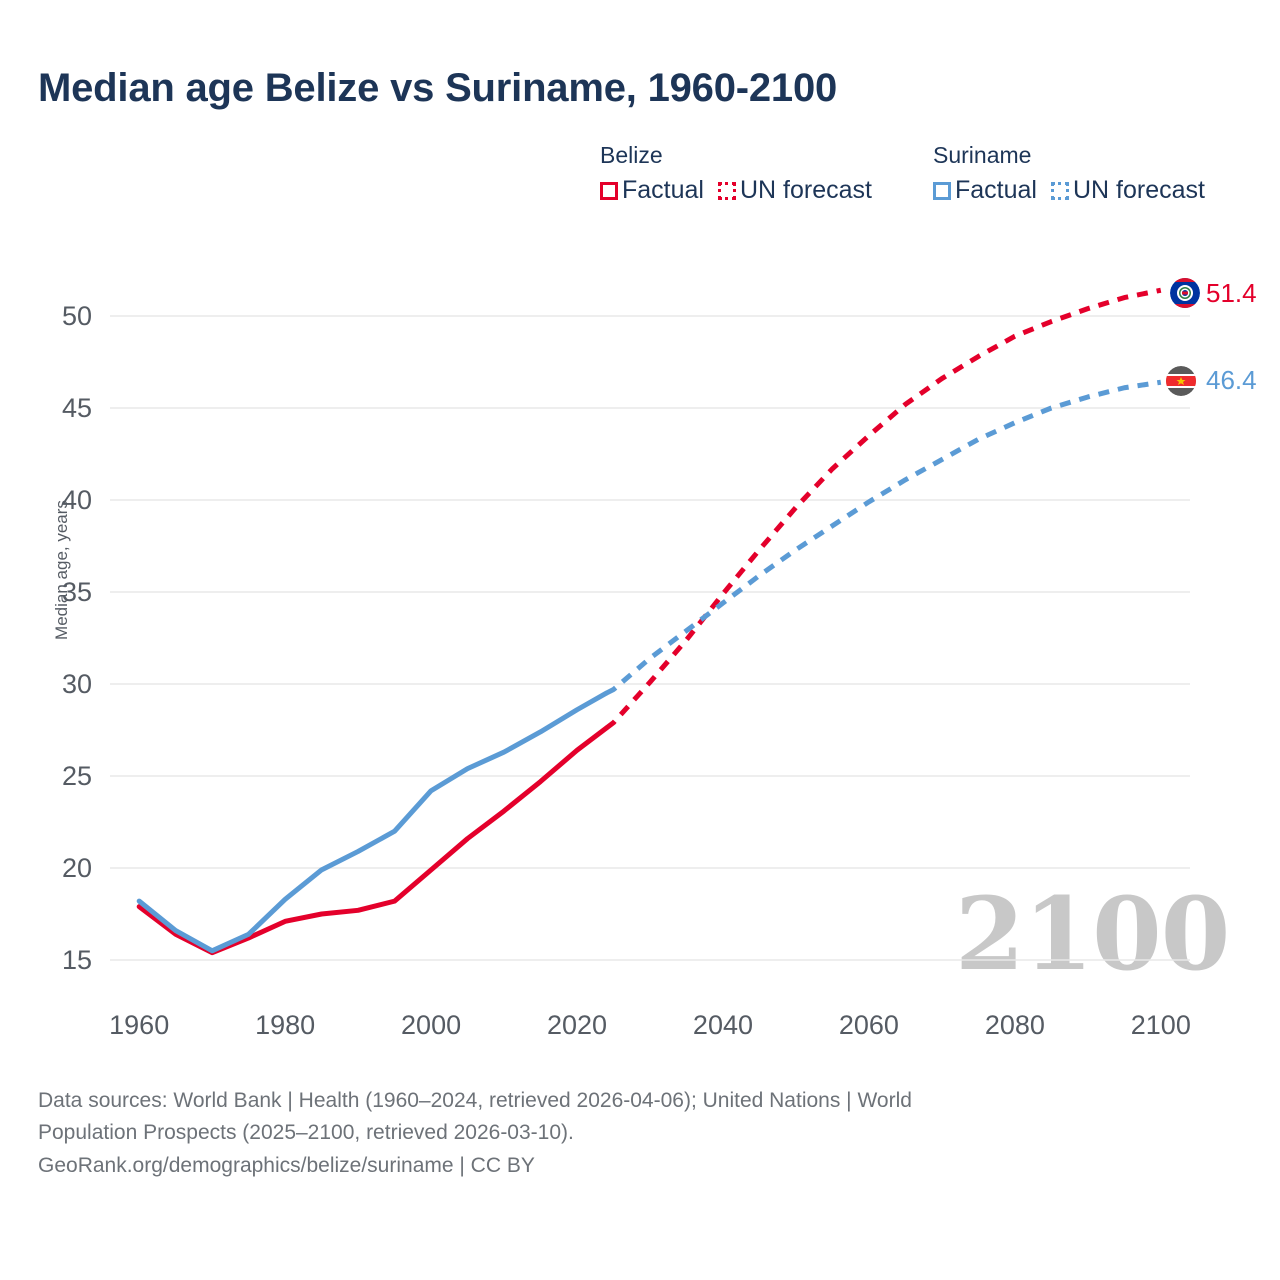  What do you see at coordinates (736, 173) in the screenshot?
I see `legend-group-belize: Belize Factual UN forecast` at bounding box center [736, 173].